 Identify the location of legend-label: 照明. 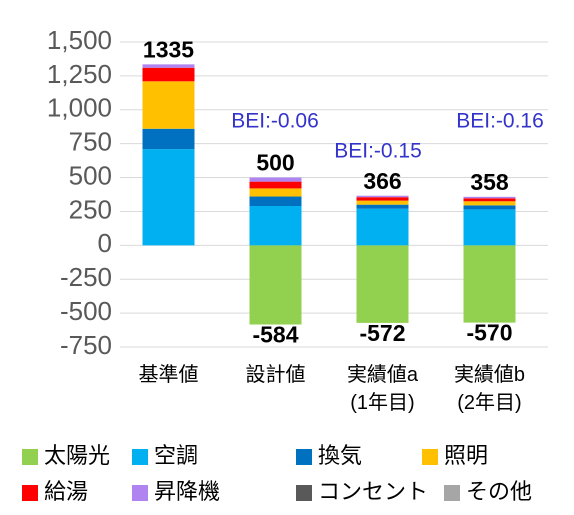
(466, 455).